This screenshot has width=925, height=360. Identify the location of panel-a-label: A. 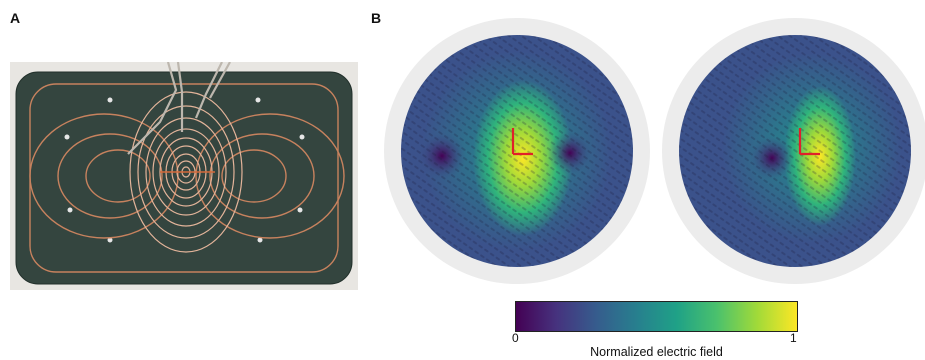
(15, 18).